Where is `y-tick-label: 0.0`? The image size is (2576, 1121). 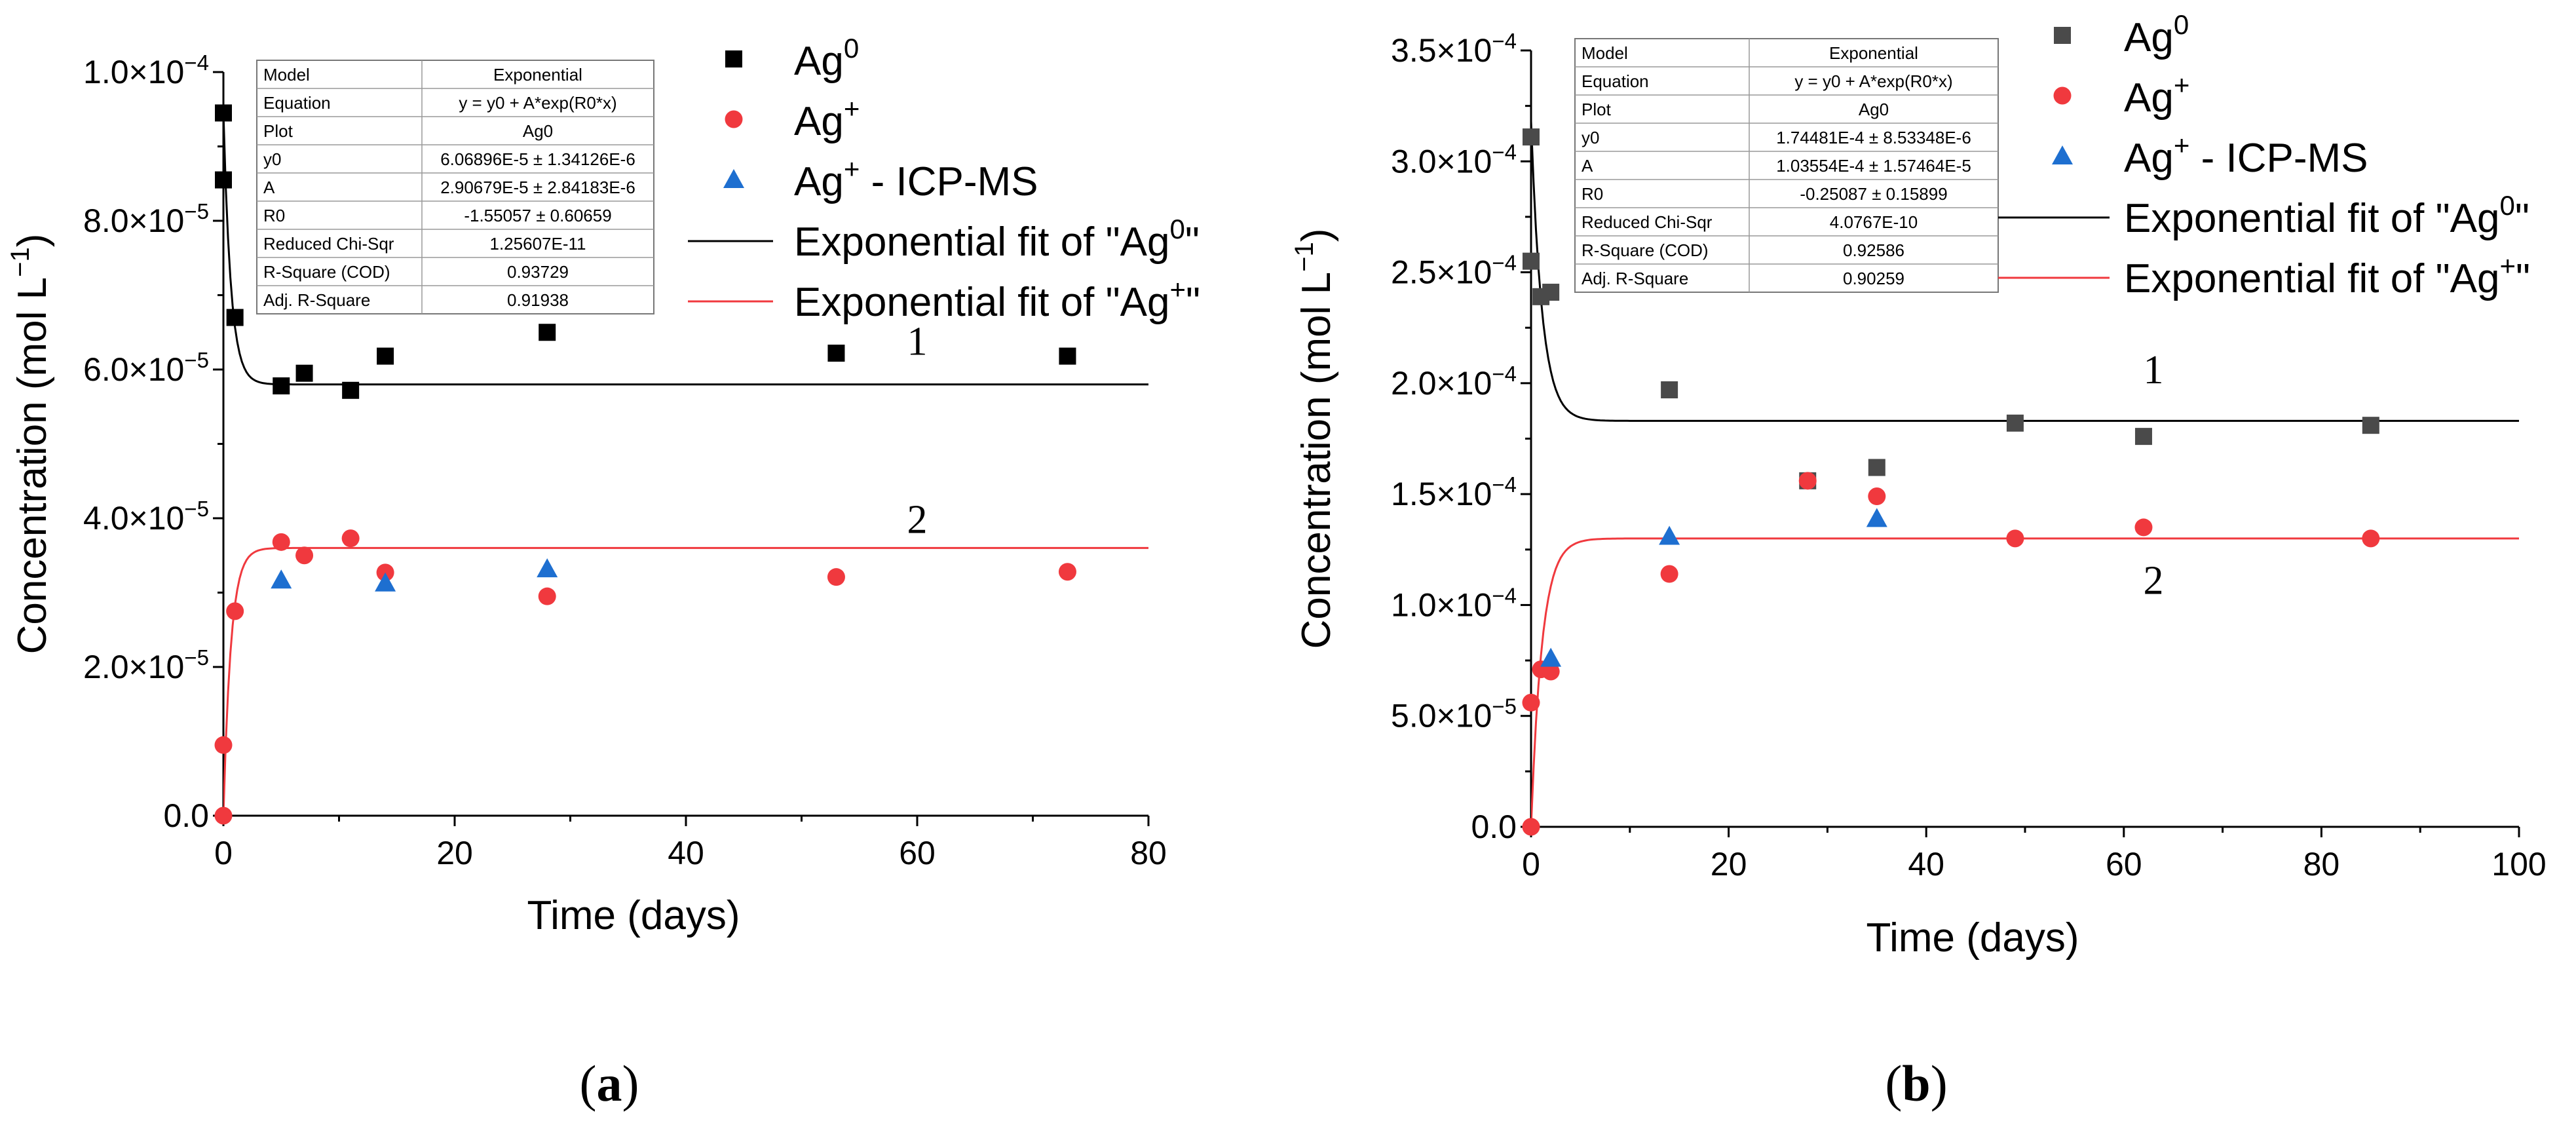 y-tick-label: 0.0 is located at coordinates (1494, 826).